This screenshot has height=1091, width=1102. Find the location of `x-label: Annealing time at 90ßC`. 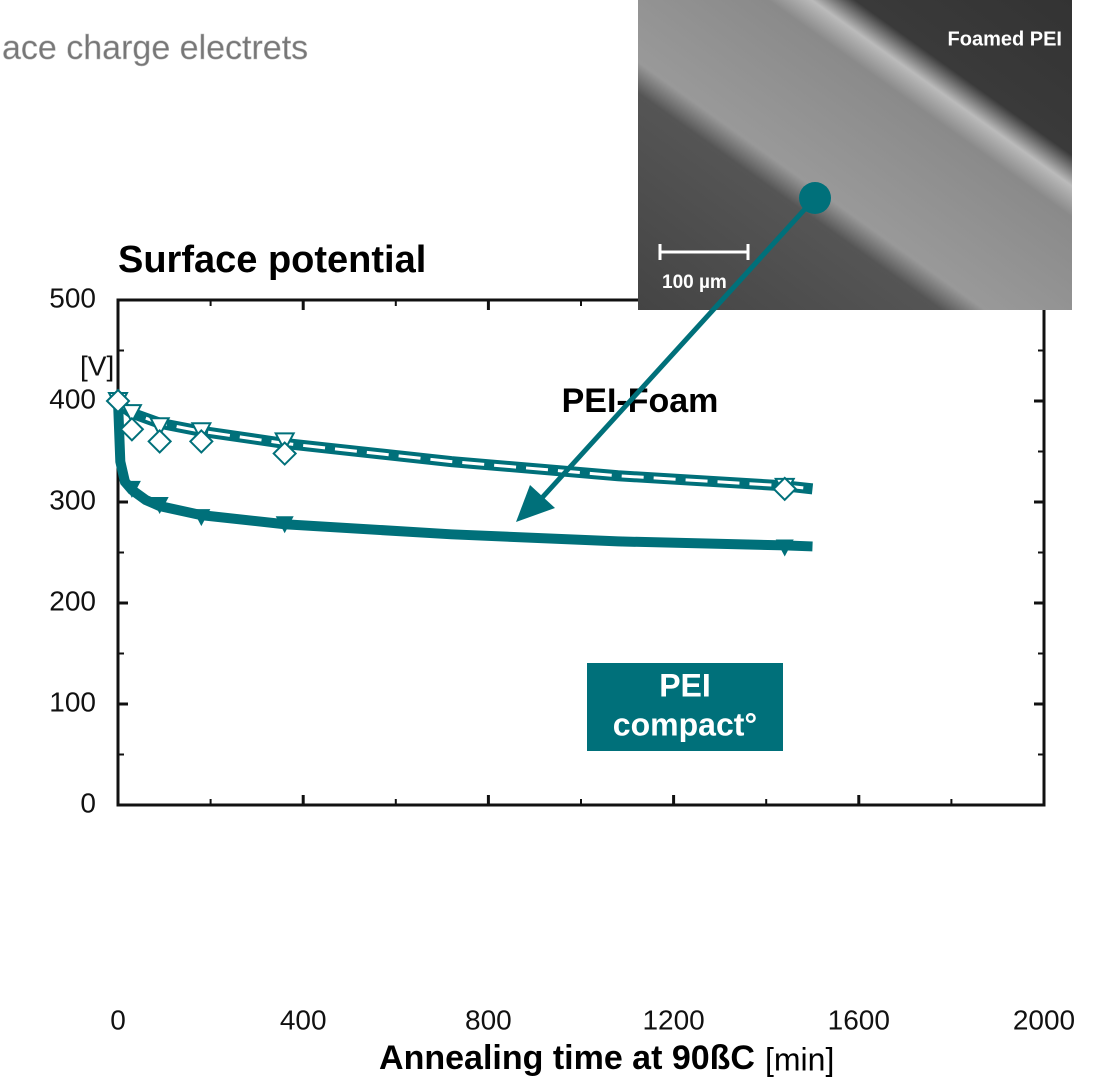

x-label: Annealing time at 90ßC is located at coordinates (567, 1058).